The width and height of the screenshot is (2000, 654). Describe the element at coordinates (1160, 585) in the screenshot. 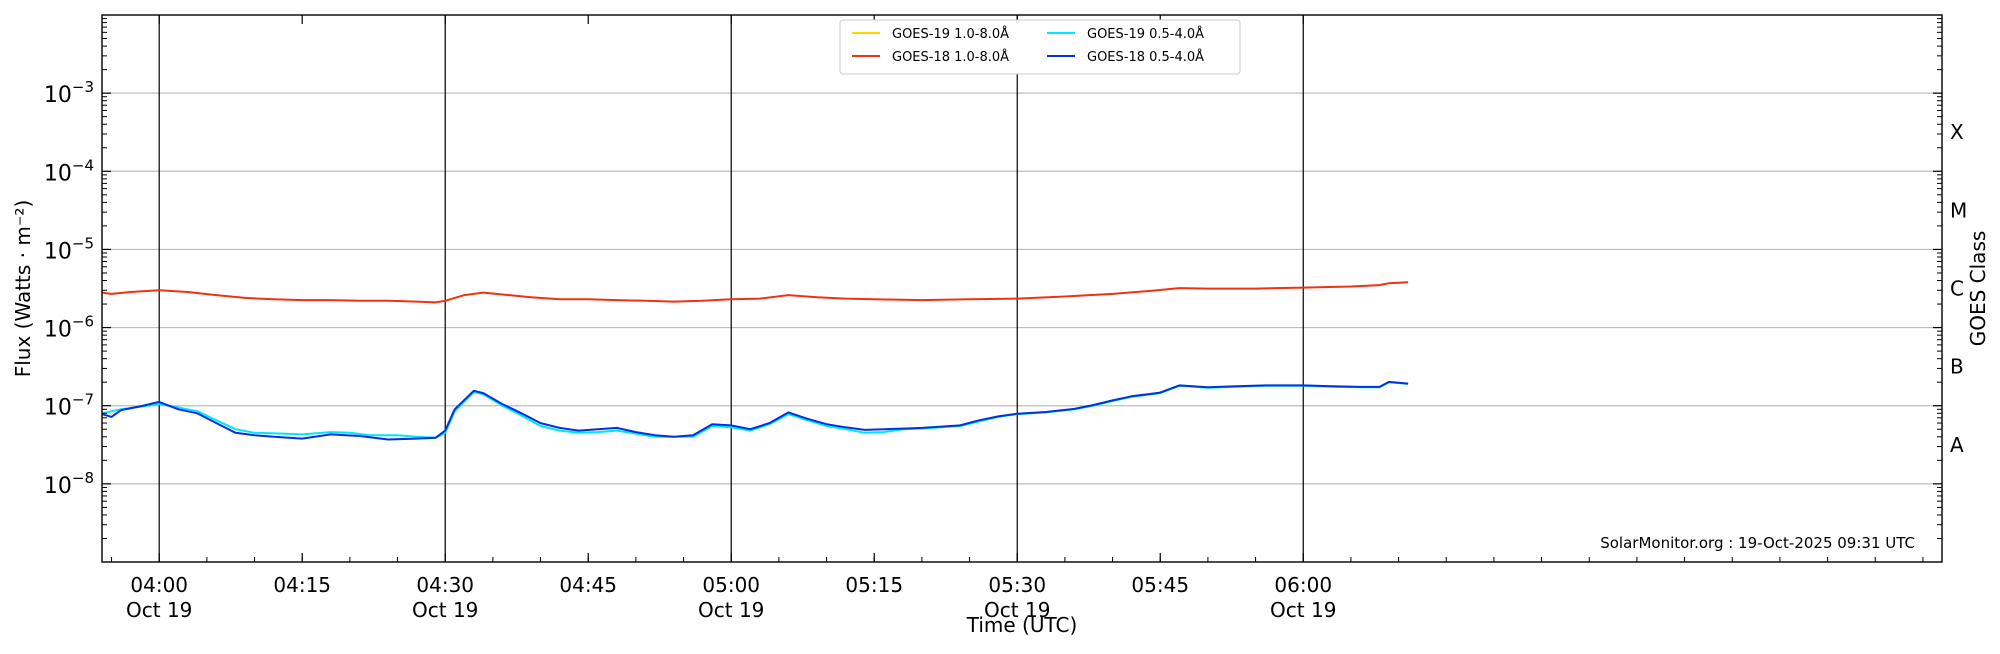

I see `x-tick-label: 05:45` at that location.